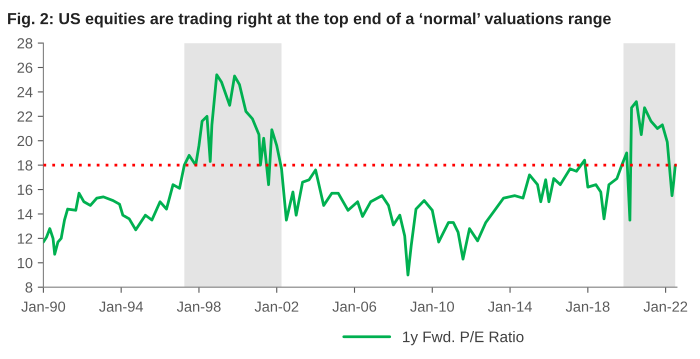 This screenshot has width=700, height=359. I want to click on x-tick-label: Jan-06, so click(354, 306).